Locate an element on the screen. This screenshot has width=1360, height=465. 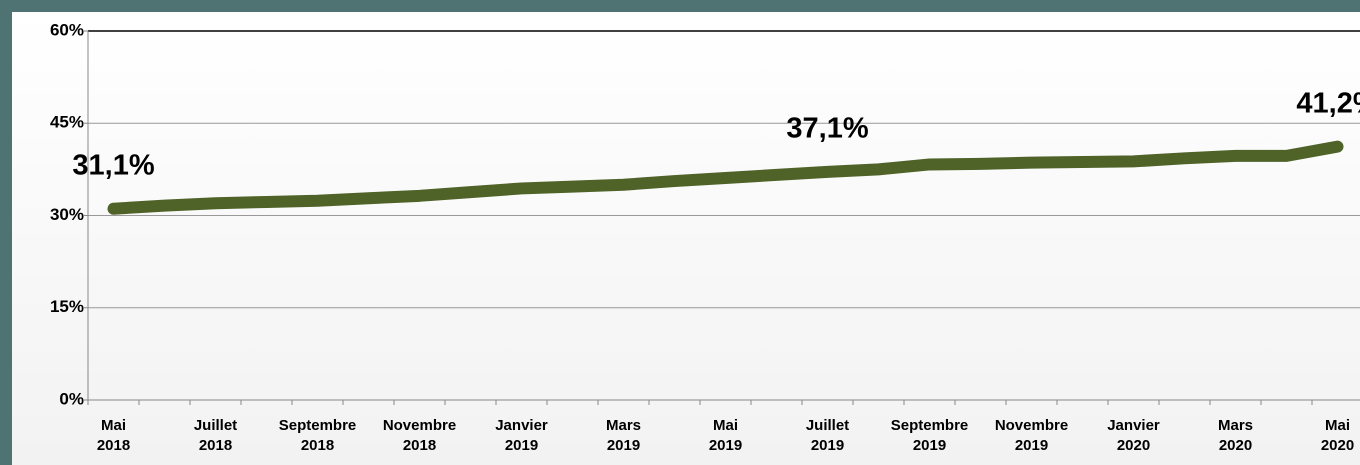
y-tick-label: 60% is located at coordinates (67, 29).